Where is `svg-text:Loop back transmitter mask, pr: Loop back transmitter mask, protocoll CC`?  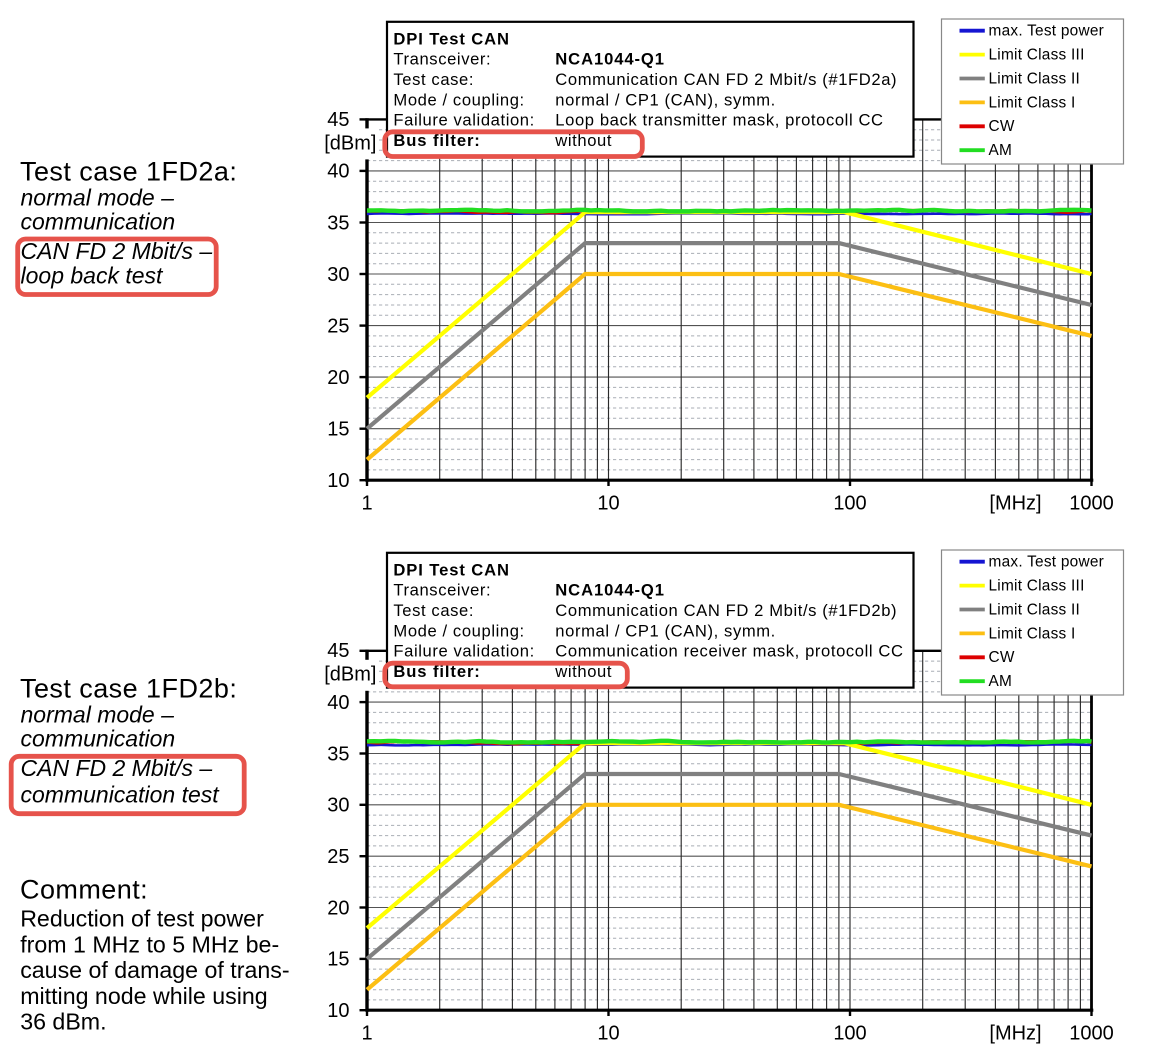 svg-text:Loop back transmitter mask, pr: Loop back transmitter mask, protocoll CC is located at coordinates (719, 120).